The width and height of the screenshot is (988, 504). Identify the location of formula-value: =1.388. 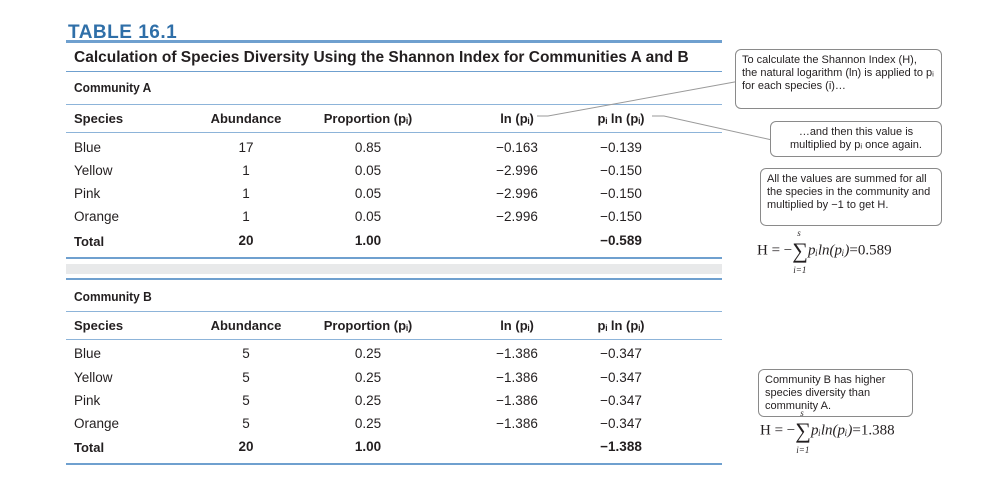
(873, 430).